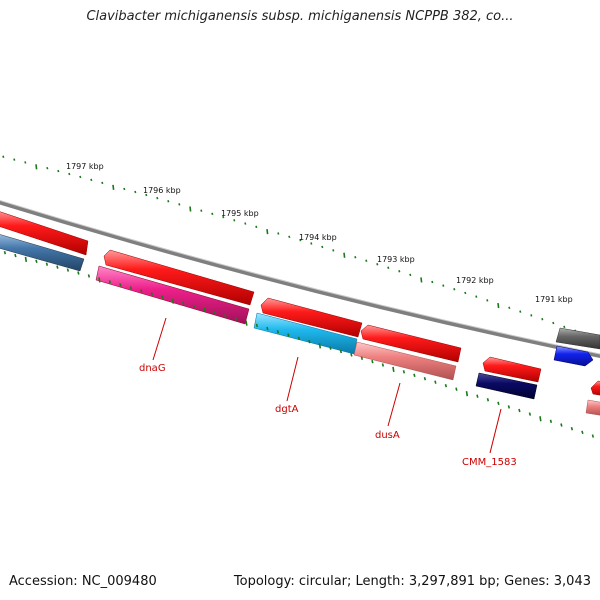  Describe the element at coordinates (506, 386) in the screenshot. I see `gene-feature-navy` at that location.